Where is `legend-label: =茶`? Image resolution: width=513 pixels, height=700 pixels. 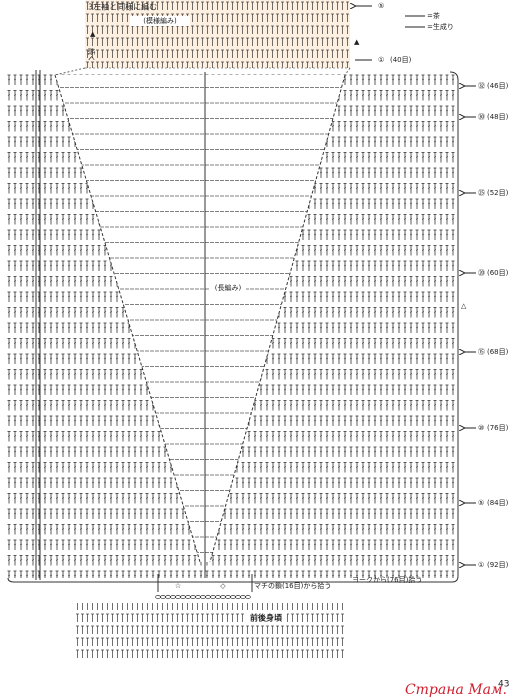 legend-label: =茶 is located at coordinates (433, 15).